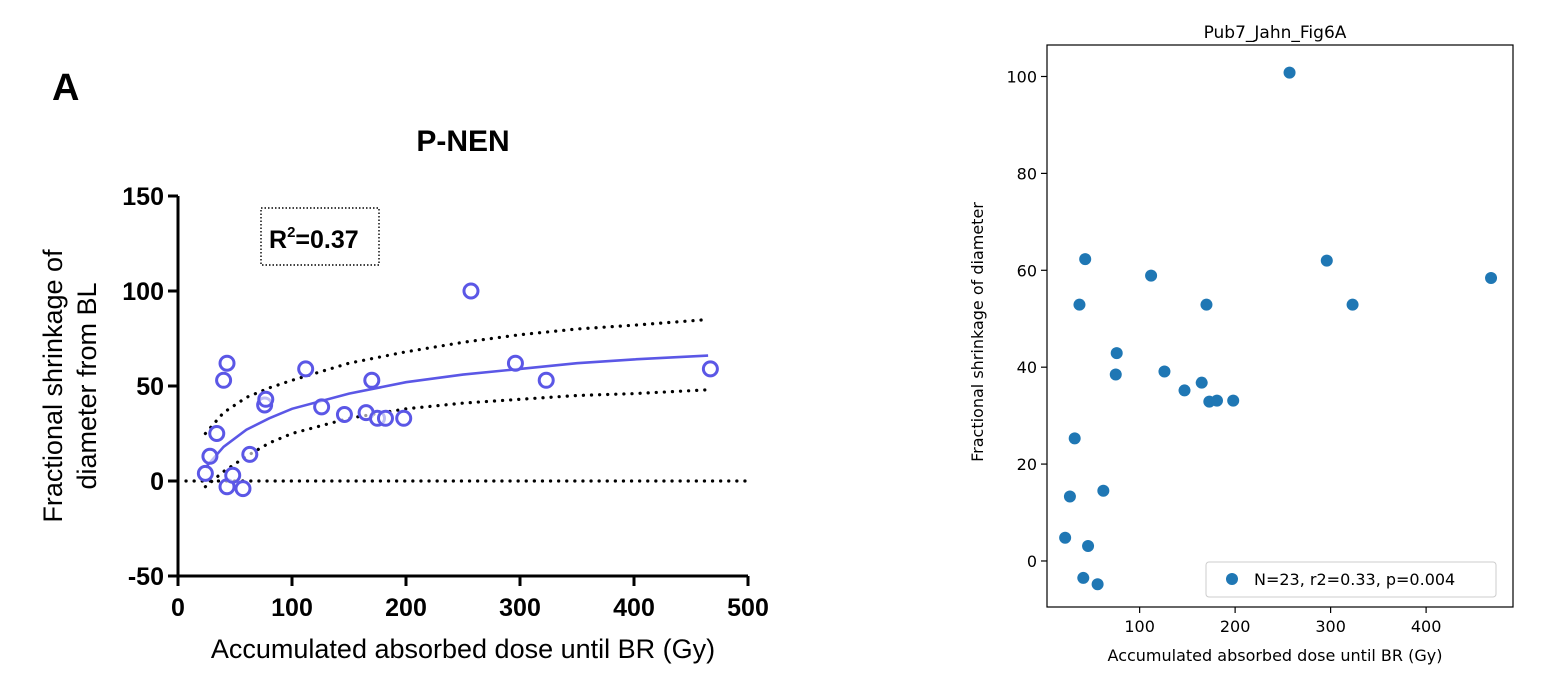  I want to click on x-tick-label: 500, so click(748, 608).